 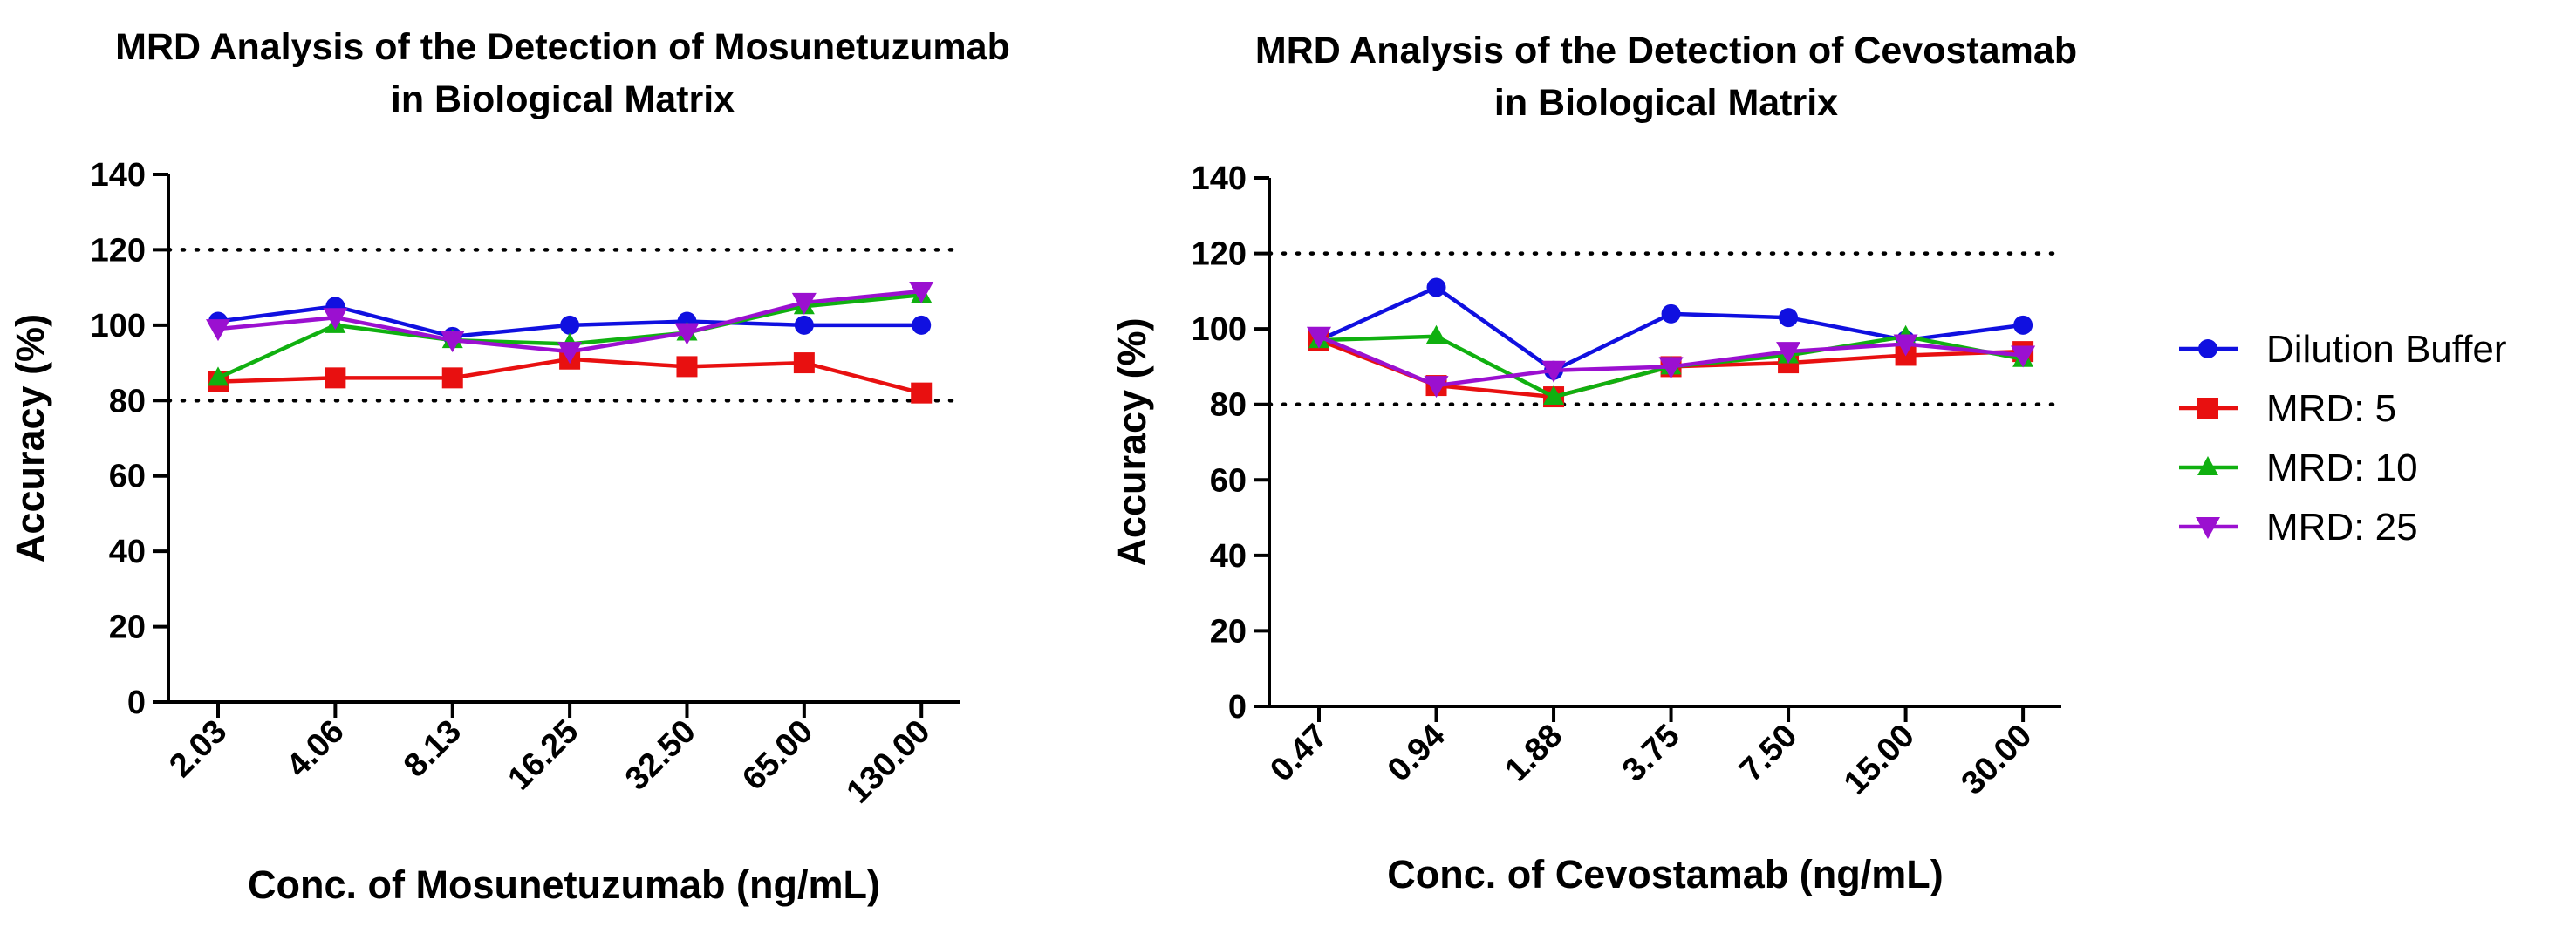 What do you see at coordinates (1879, 760) in the screenshot?
I see `x-tick-label: 15.00` at bounding box center [1879, 760].